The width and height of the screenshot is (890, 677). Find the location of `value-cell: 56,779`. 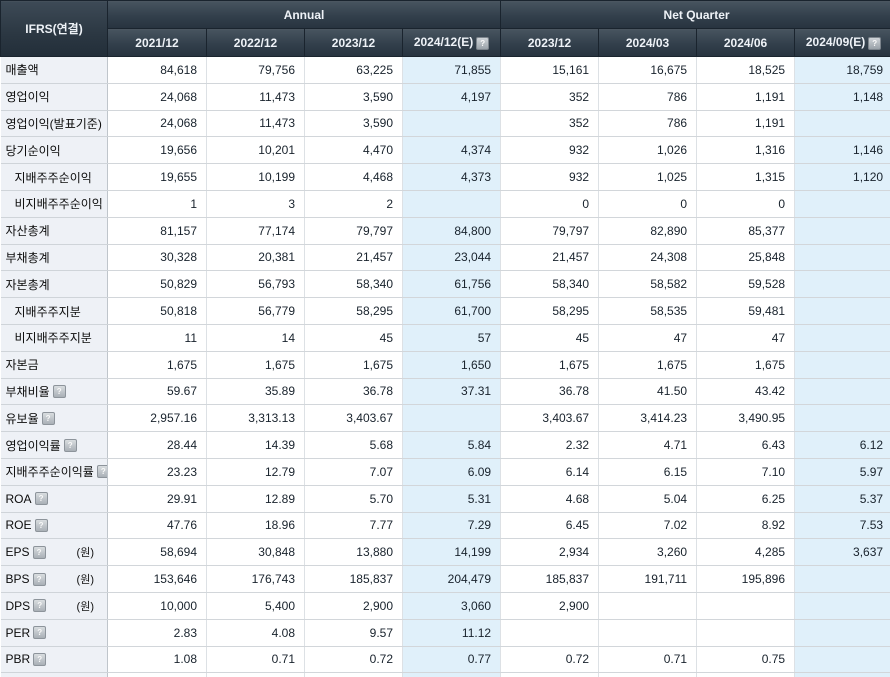

value-cell: 56,779 is located at coordinates (255, 311).